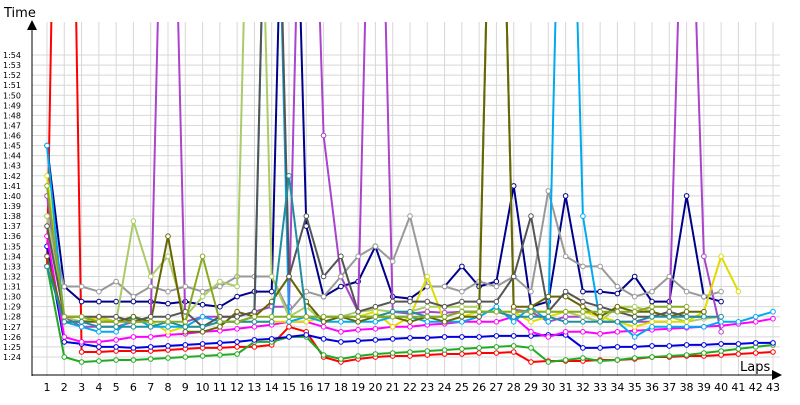 The width and height of the screenshot is (800, 405). I want to click on x-tick-label: 23, so click(427, 387).